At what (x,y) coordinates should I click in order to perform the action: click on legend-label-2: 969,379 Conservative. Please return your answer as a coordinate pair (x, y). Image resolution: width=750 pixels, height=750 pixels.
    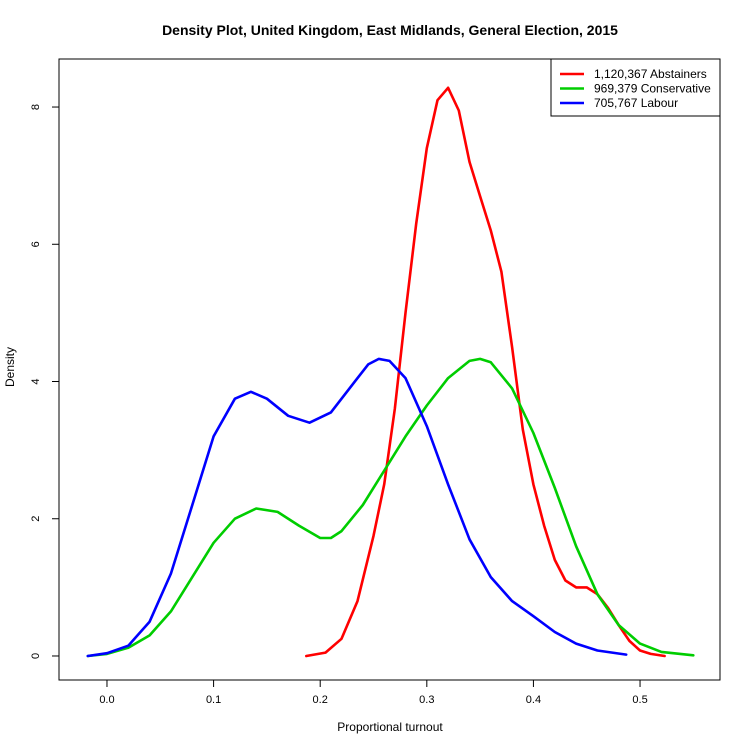
    Looking at the image, I should click on (652, 89).